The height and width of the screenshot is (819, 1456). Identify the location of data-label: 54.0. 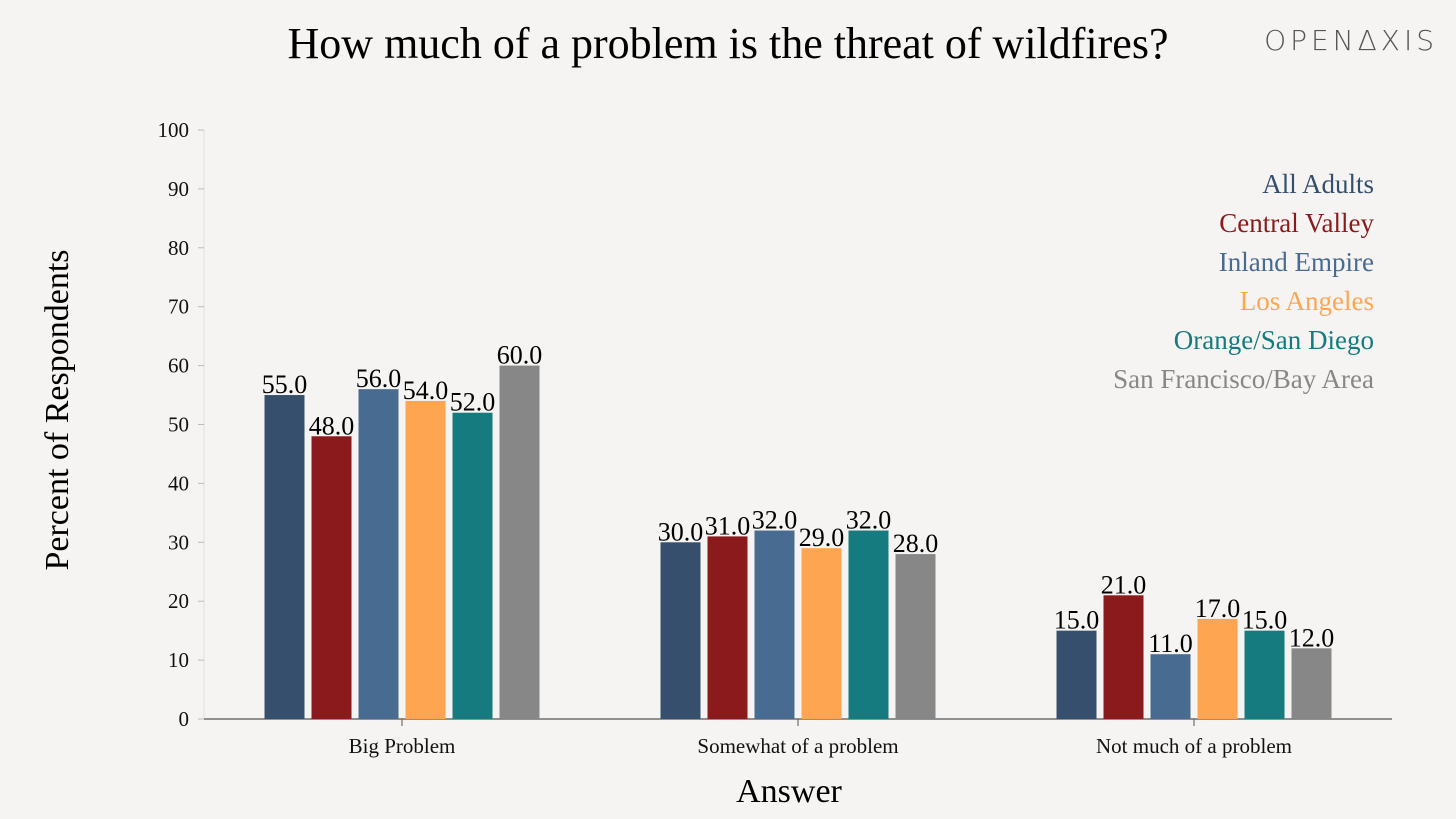
(426, 390).